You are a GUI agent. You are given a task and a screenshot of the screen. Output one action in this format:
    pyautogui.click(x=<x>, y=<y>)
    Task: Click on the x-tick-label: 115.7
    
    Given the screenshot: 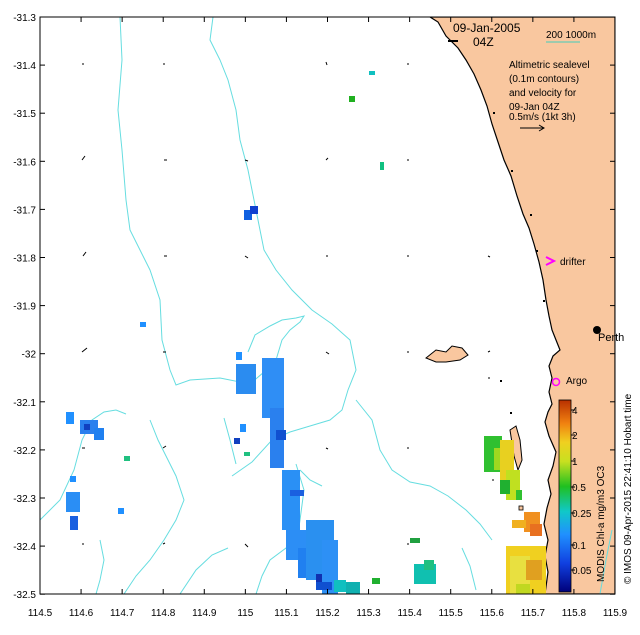 What is the action you would take?
    pyautogui.click(x=533, y=613)
    